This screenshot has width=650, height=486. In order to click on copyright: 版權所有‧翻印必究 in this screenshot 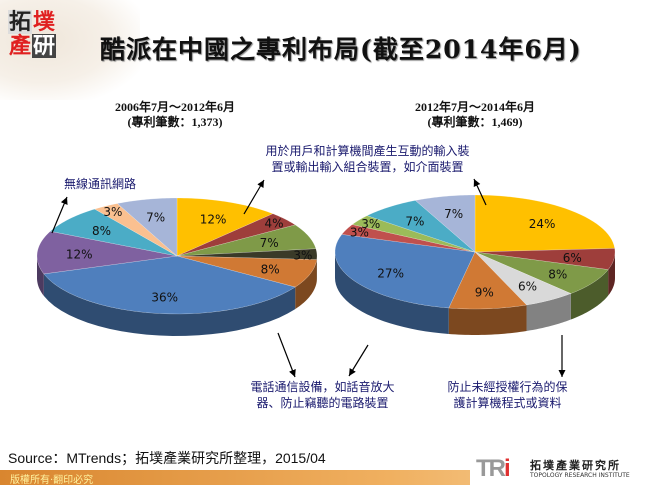, I will do `click(51, 478)`.